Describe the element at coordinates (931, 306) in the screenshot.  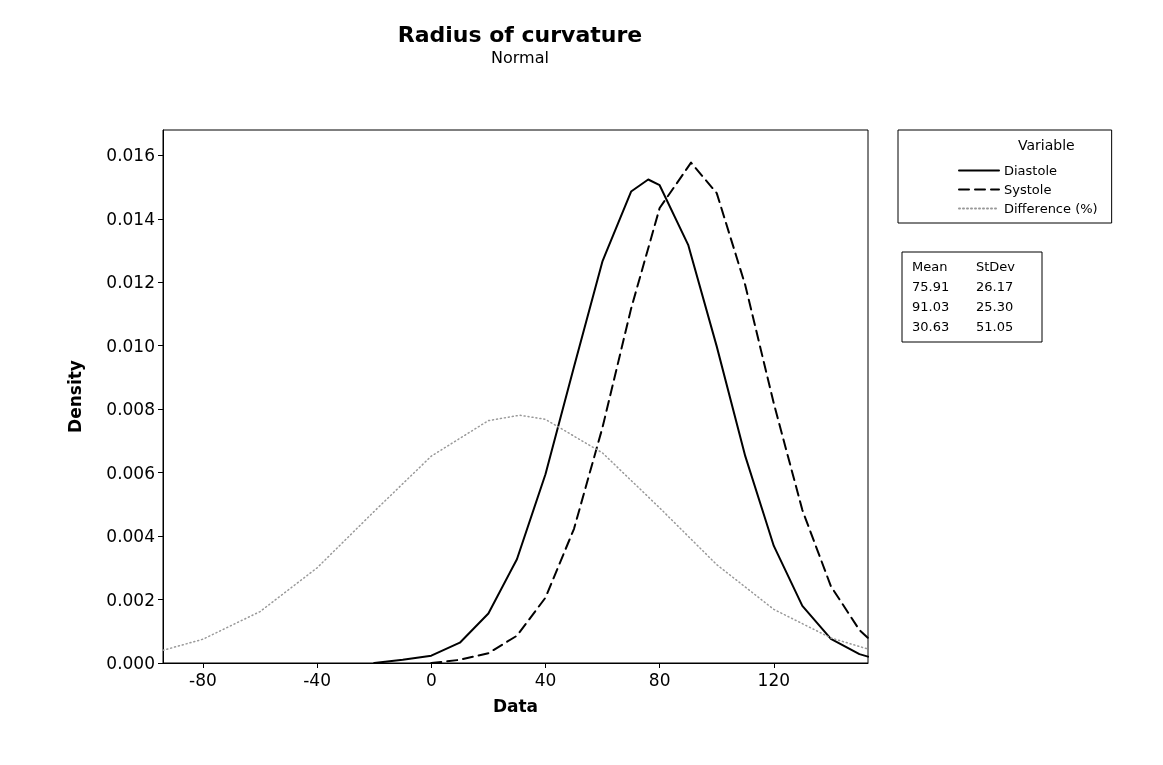
I see `text: 91.03` at that location.